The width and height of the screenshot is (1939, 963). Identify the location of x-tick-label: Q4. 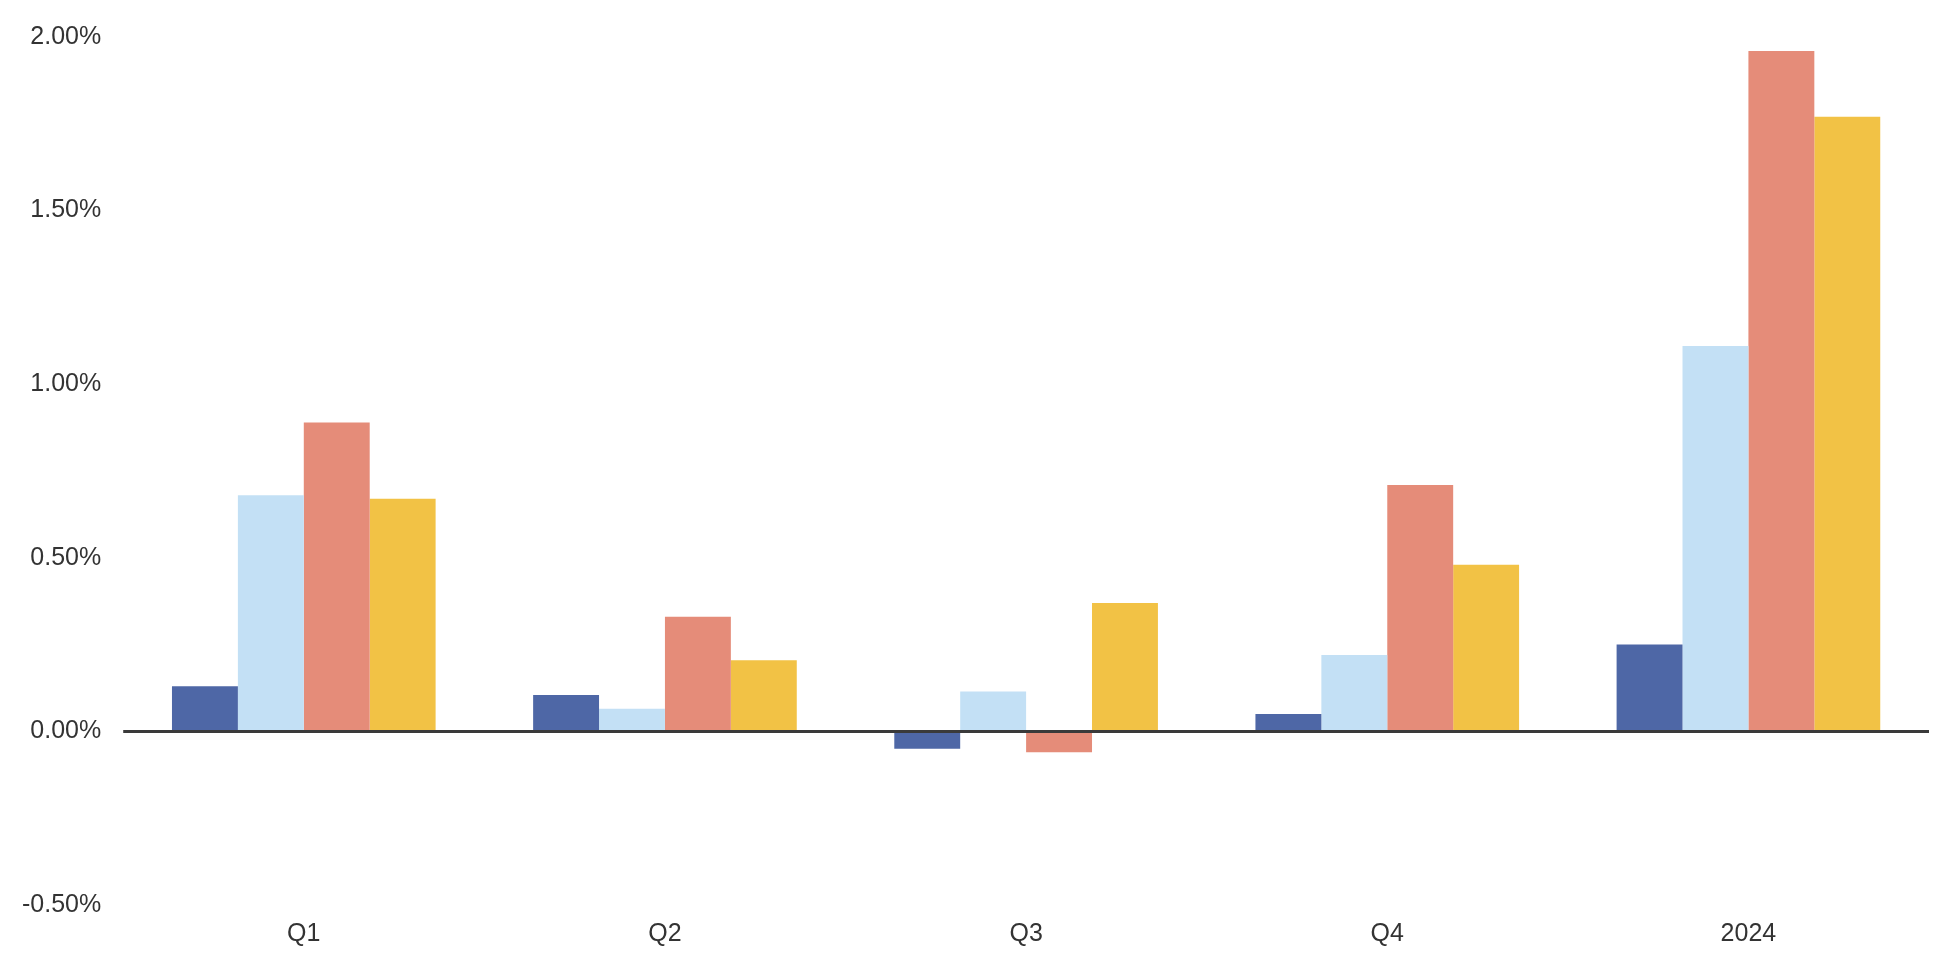
(1387, 931).